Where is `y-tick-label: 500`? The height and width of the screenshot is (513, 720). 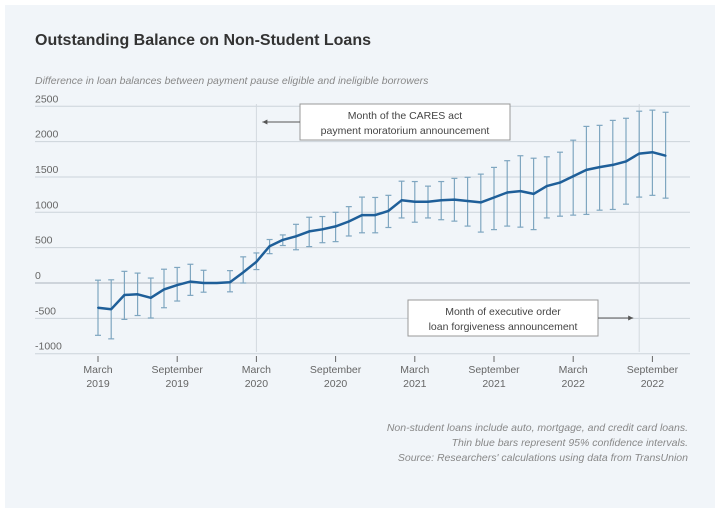
y-tick-label: 500 is located at coordinates (44, 241).